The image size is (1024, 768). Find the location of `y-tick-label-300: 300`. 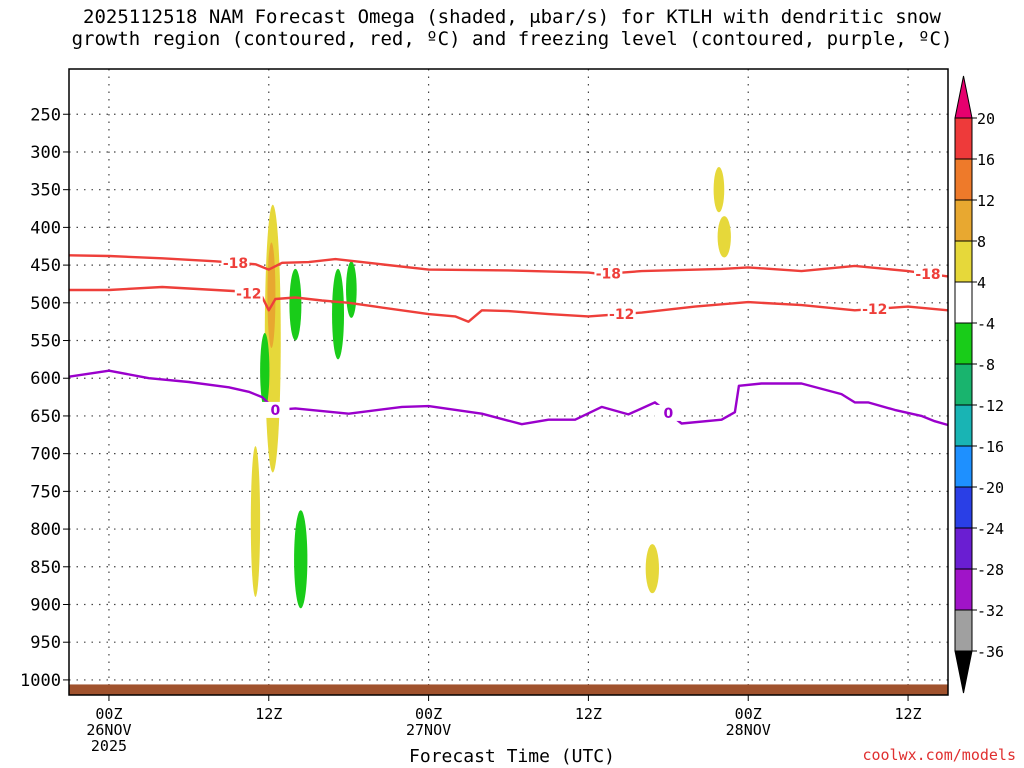

y-tick-label-300: 300 is located at coordinates (45, 153).